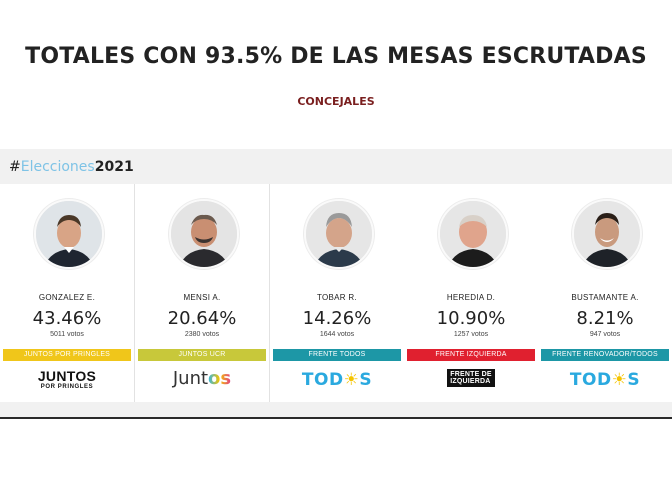 This screenshot has width=672, height=498. I want to click on candidate-percent: 43.46%, so click(67, 318).